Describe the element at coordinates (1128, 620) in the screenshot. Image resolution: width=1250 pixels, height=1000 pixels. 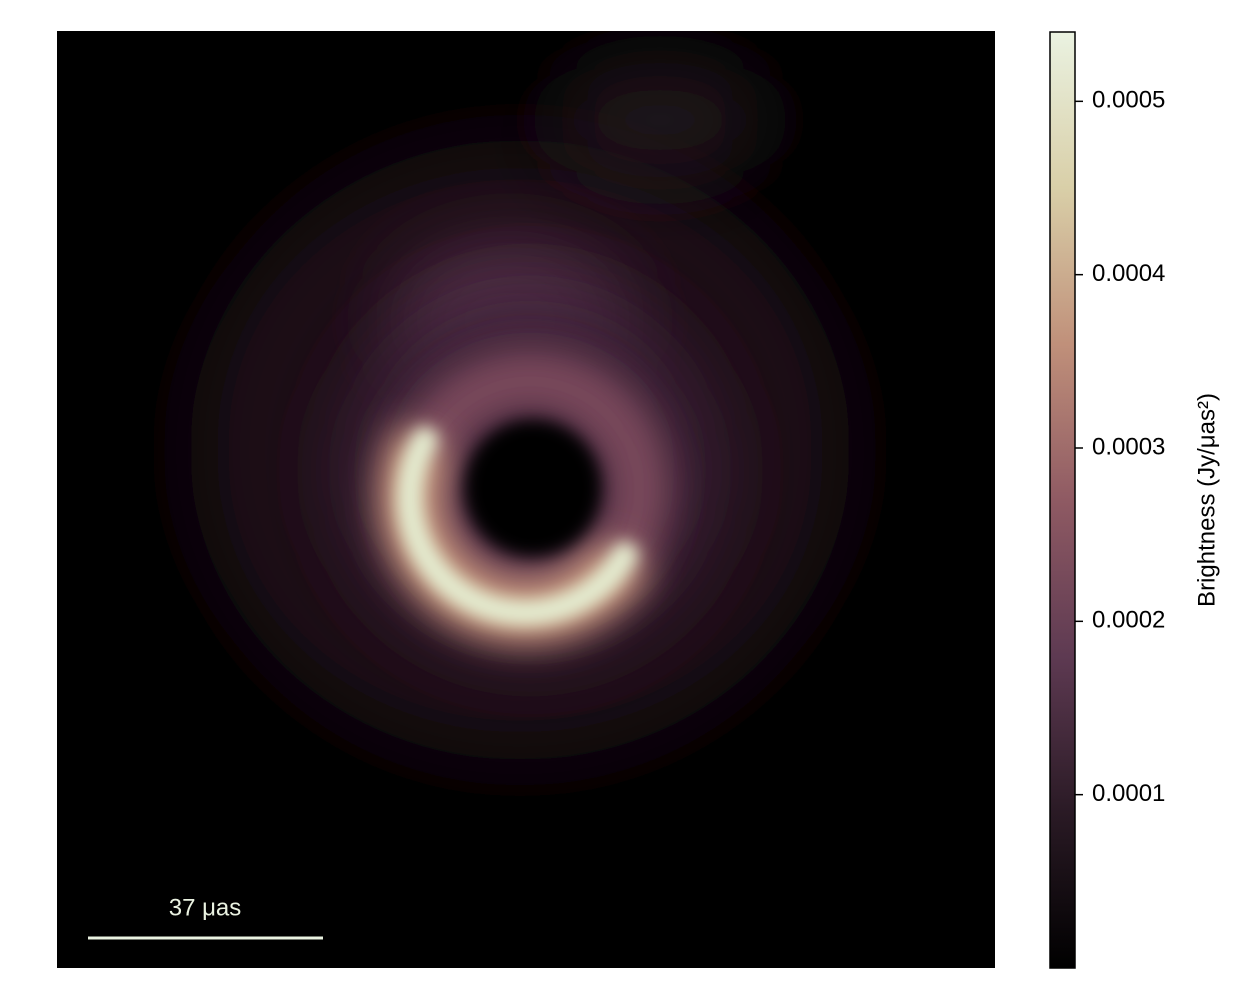
I see `colorbar-tick-label: 0.0002` at that location.